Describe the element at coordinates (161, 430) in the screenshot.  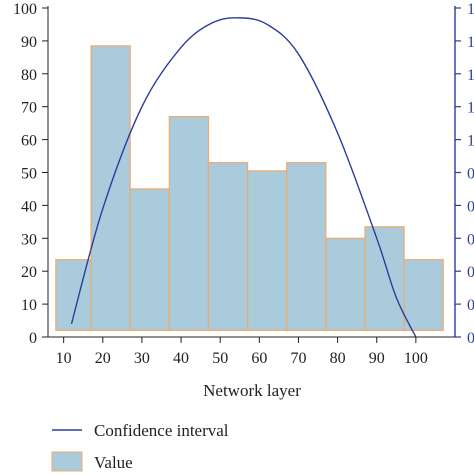
I see `legend-label-confidence-interval: Confidence interval` at that location.